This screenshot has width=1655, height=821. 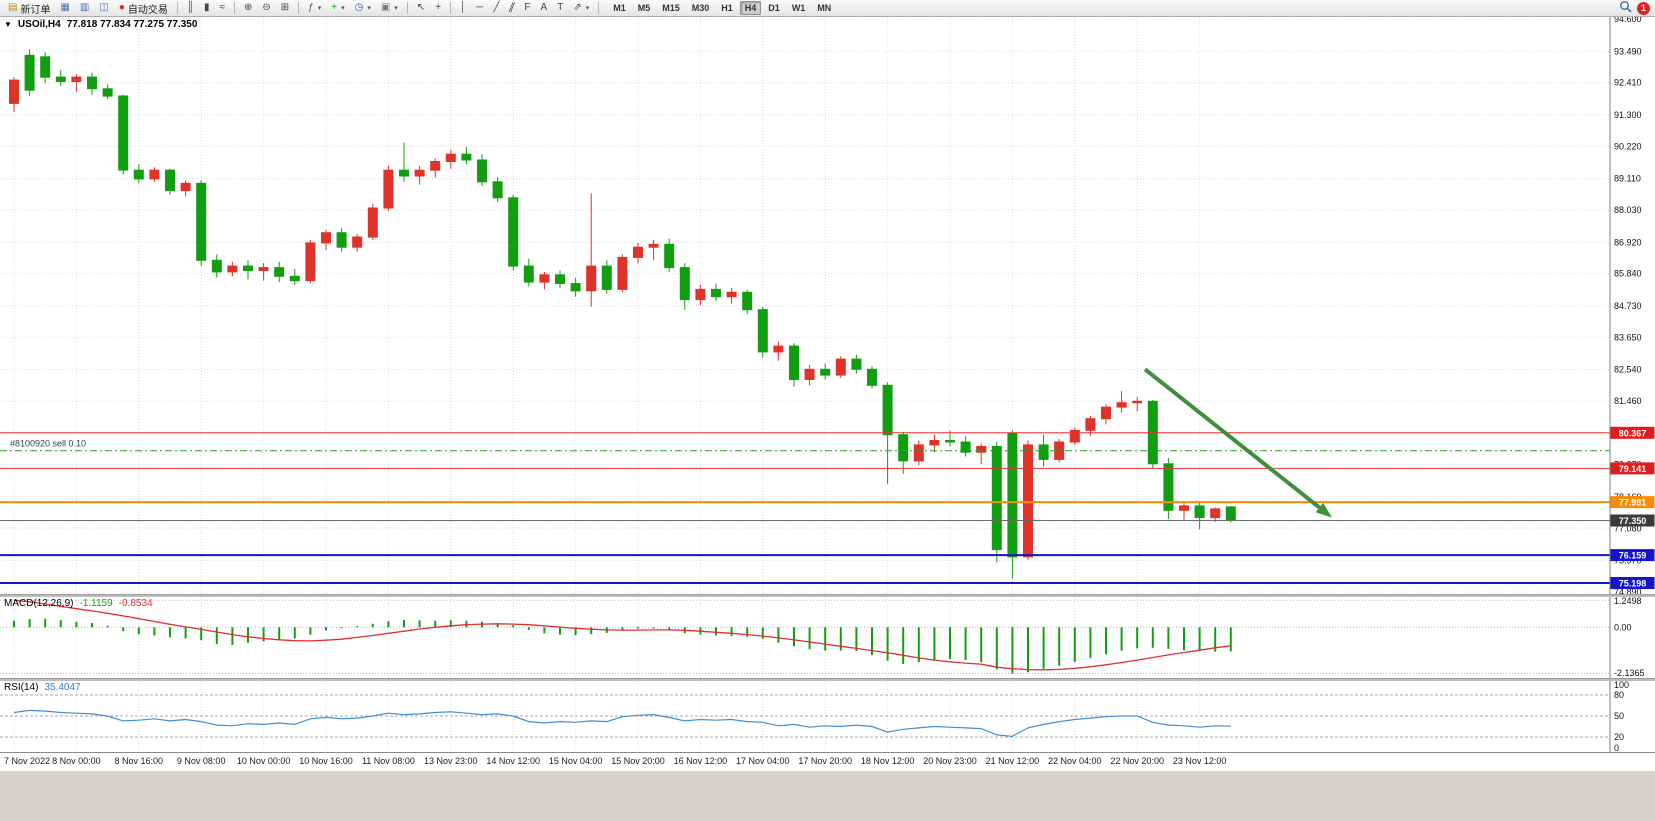 I want to click on periods-icon: ◷ ▾, so click(x=363, y=8).